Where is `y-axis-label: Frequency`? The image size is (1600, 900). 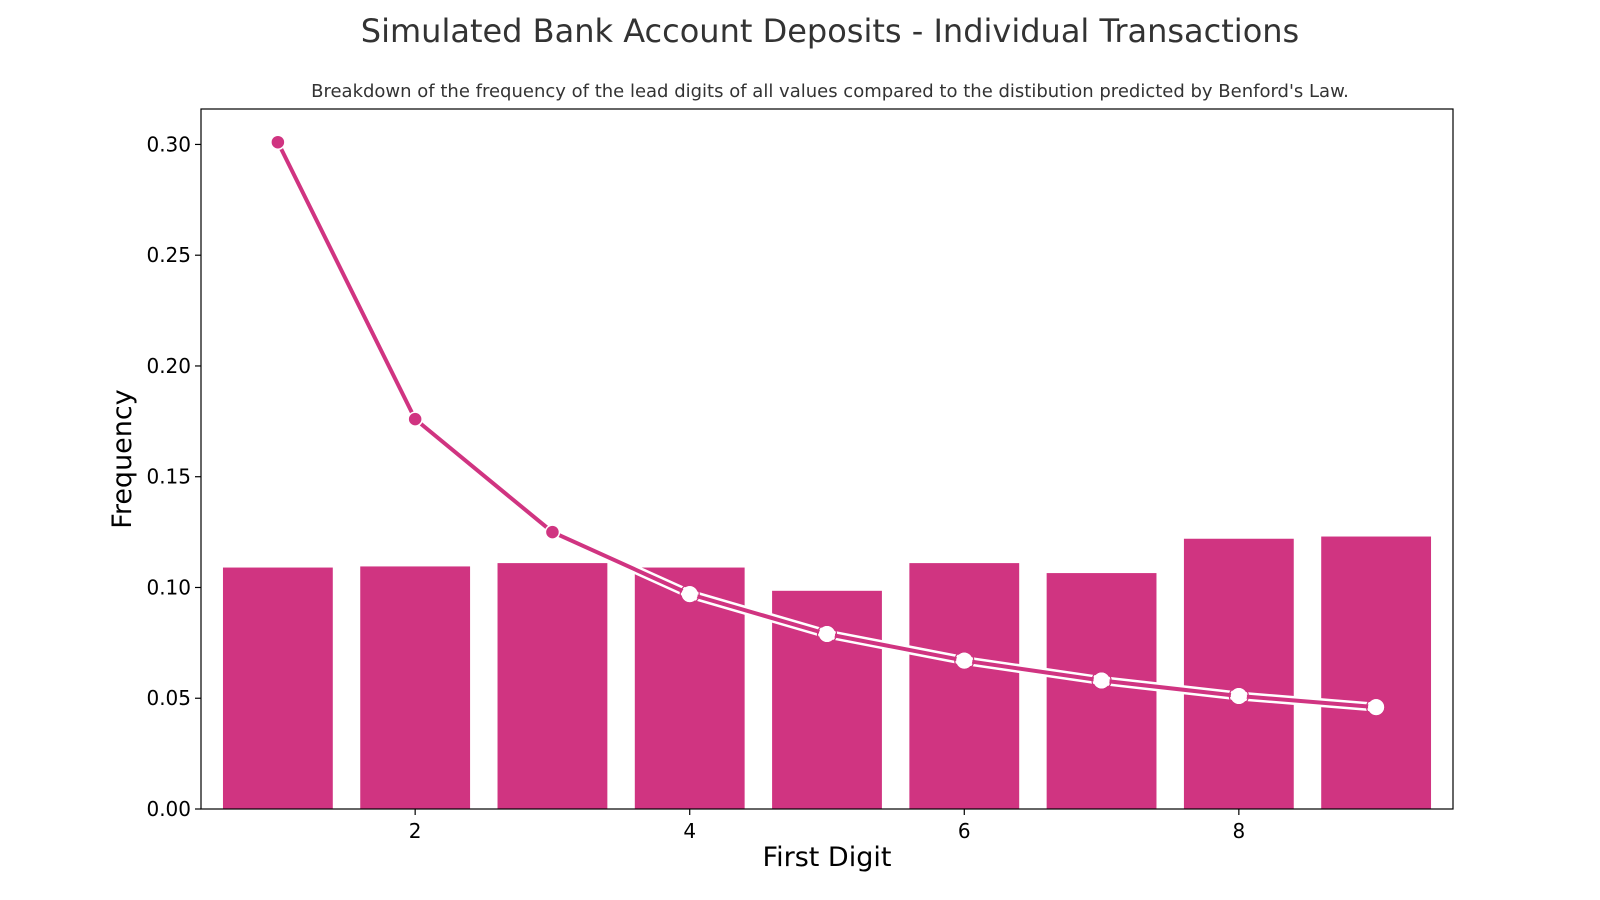
y-axis-label: Frequency is located at coordinates (122, 459).